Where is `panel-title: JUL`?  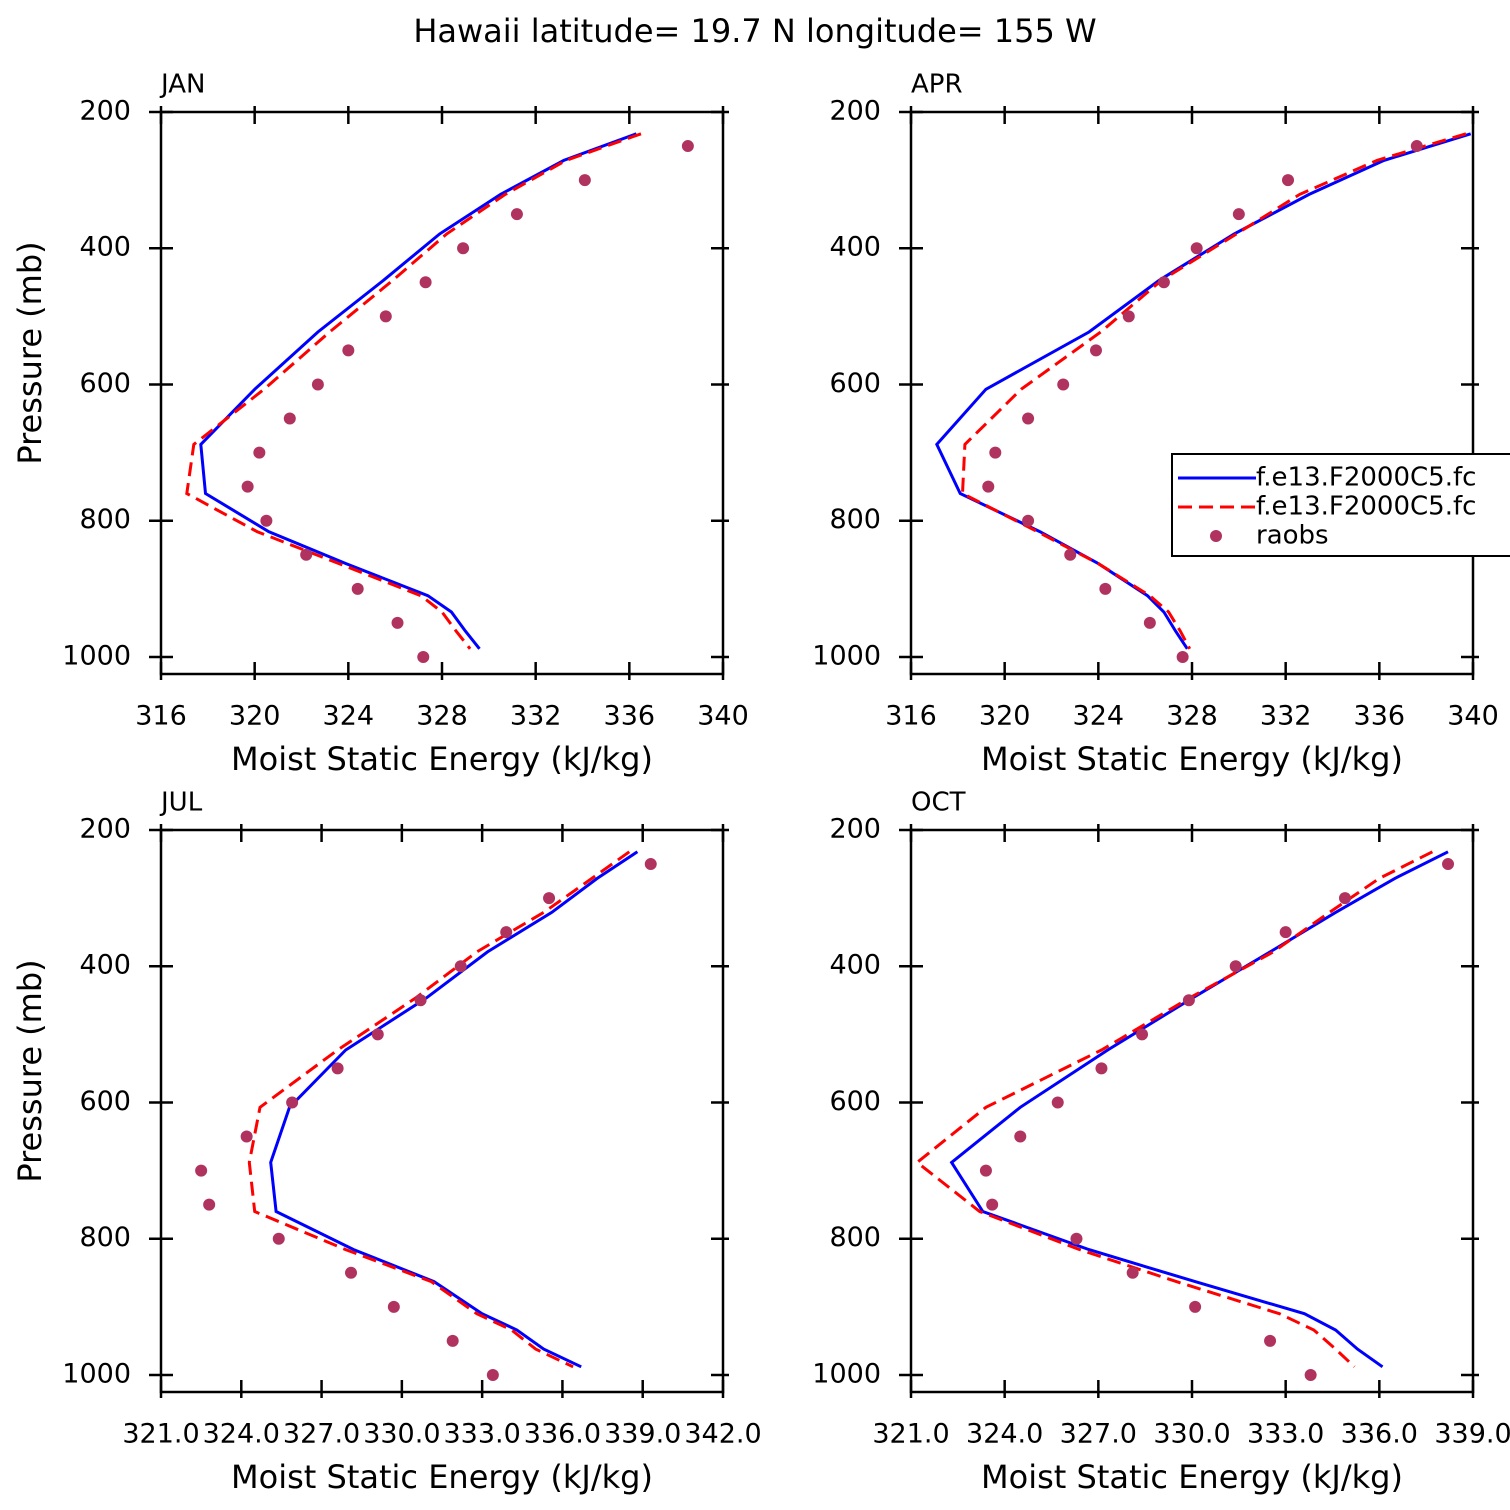
panel-title: JUL is located at coordinates (181, 803).